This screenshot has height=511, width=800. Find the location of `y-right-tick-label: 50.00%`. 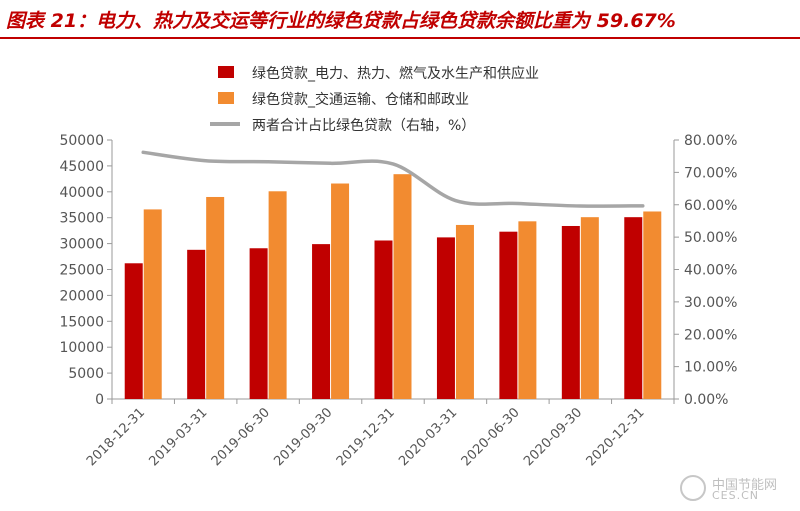

y-right-tick-label: 50.00% is located at coordinates (710, 238).